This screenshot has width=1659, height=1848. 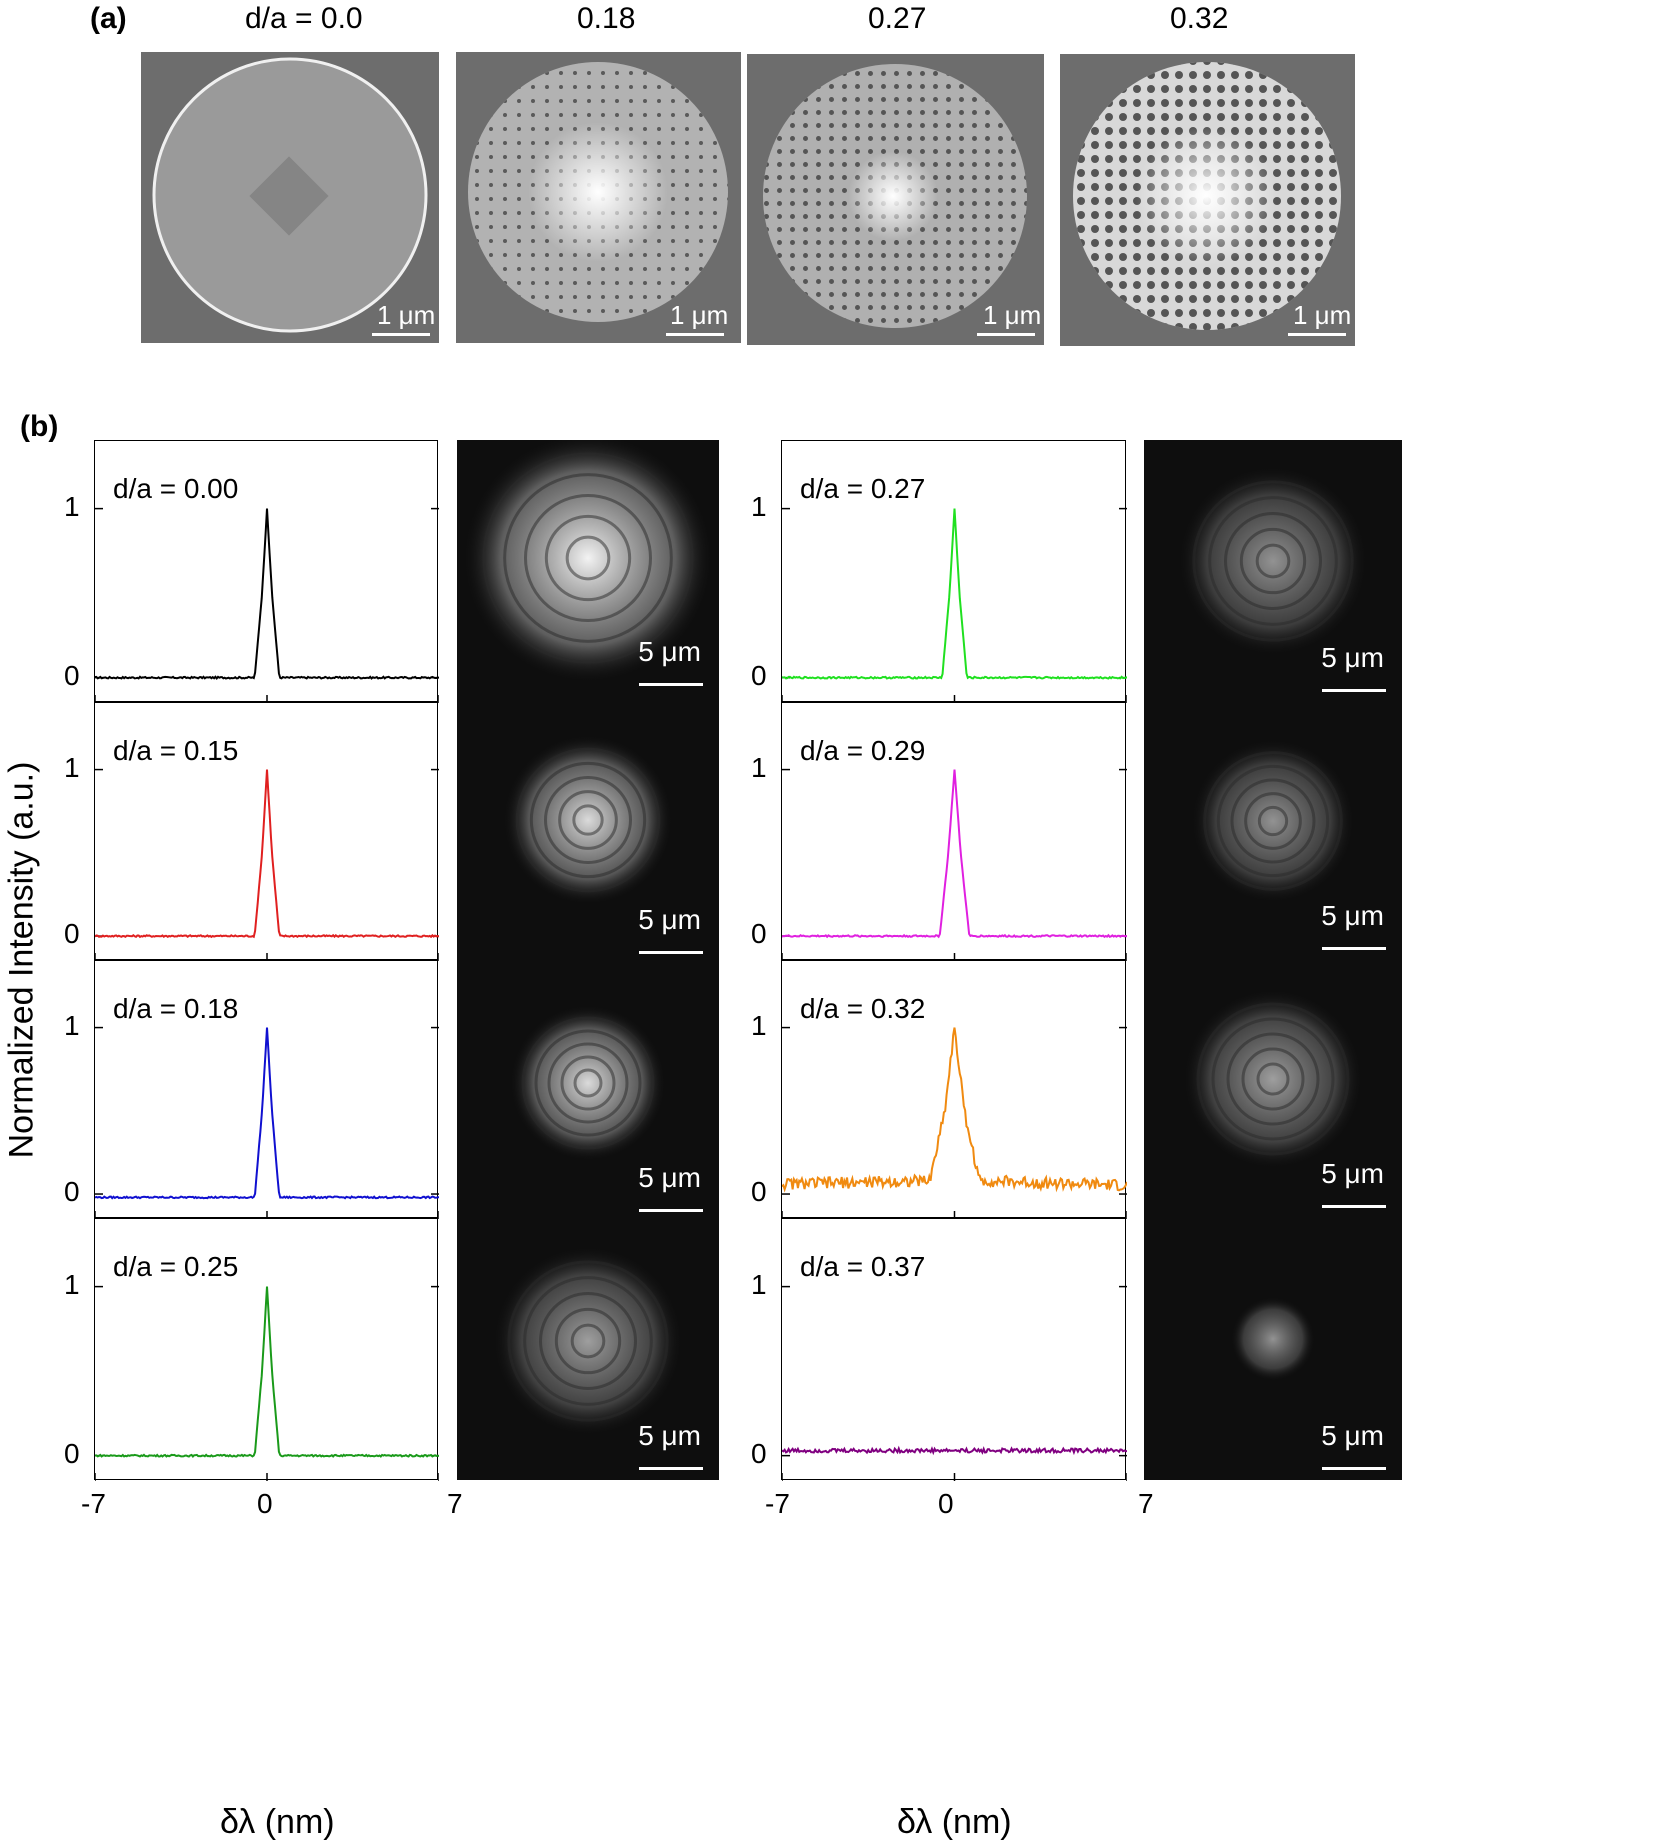 I want to click on panel-title: d/a = 0.18, so click(x=176, y=1008).